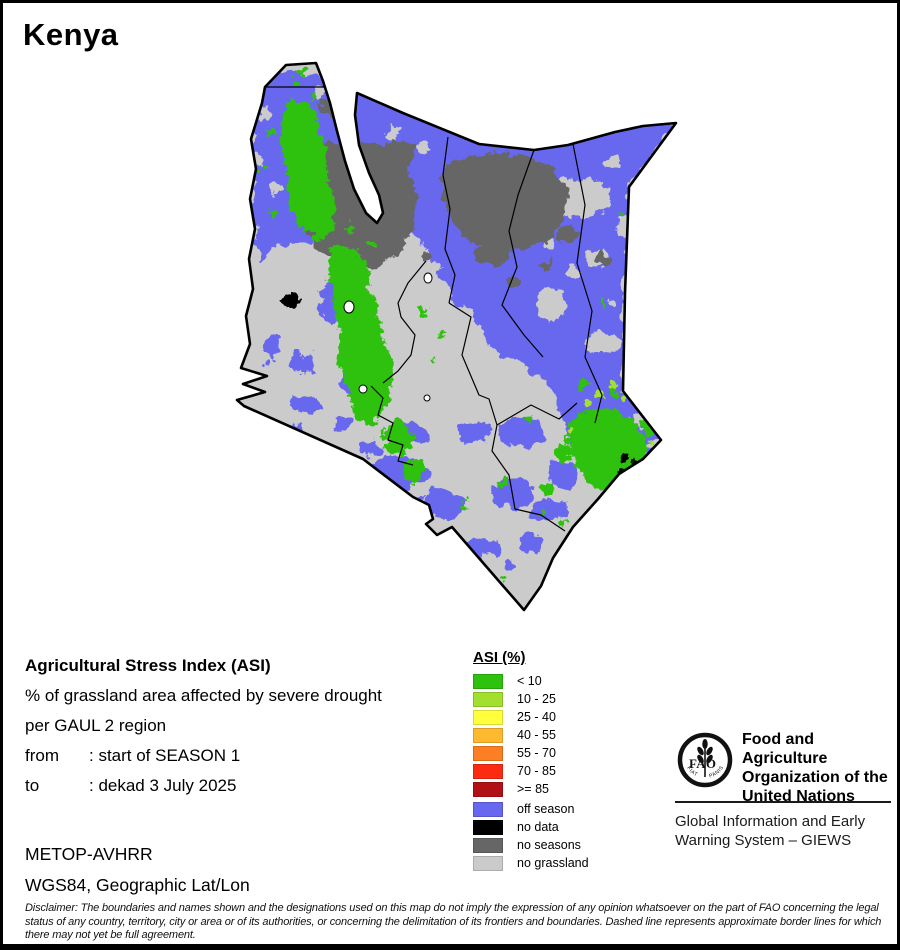 The width and height of the screenshot is (900, 950). Describe the element at coordinates (514, 771) in the screenshot. I see `legend-row: 70 - 85` at that location.